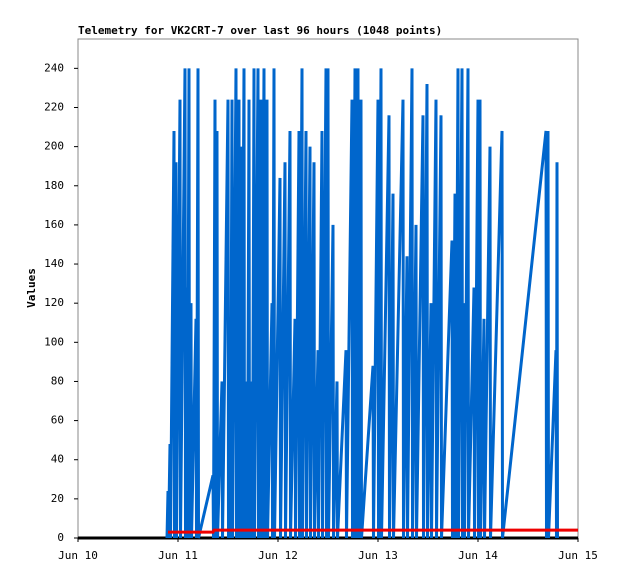 Image resolution: width=618 pixels, height=579 pixels. What do you see at coordinates (54, 341) in the screenshot?
I see `y-tick-label: 100` at bounding box center [54, 341].